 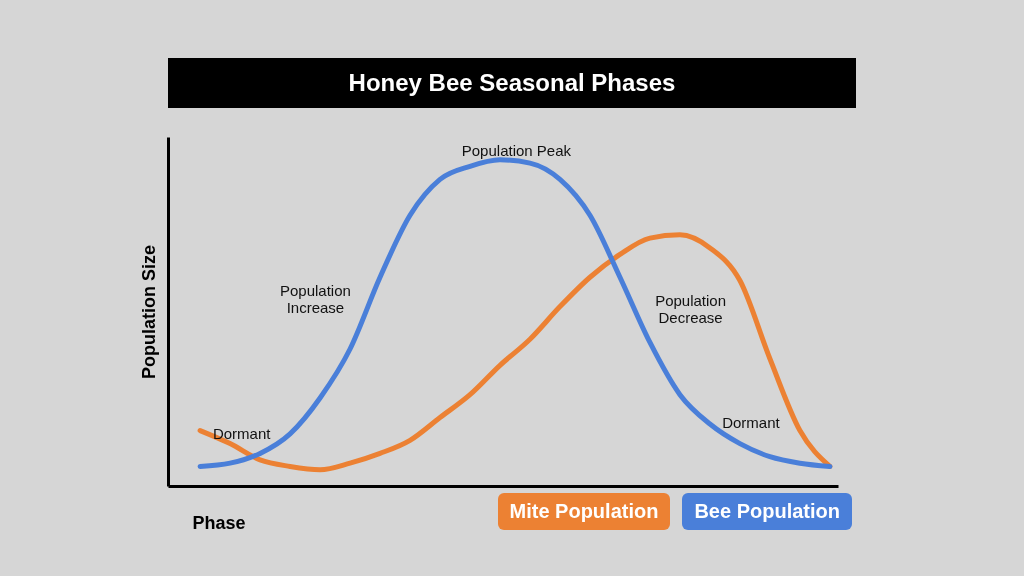 What do you see at coordinates (512, 83) in the screenshot?
I see `chart-title: Honey Bee Seasonal Phases` at bounding box center [512, 83].